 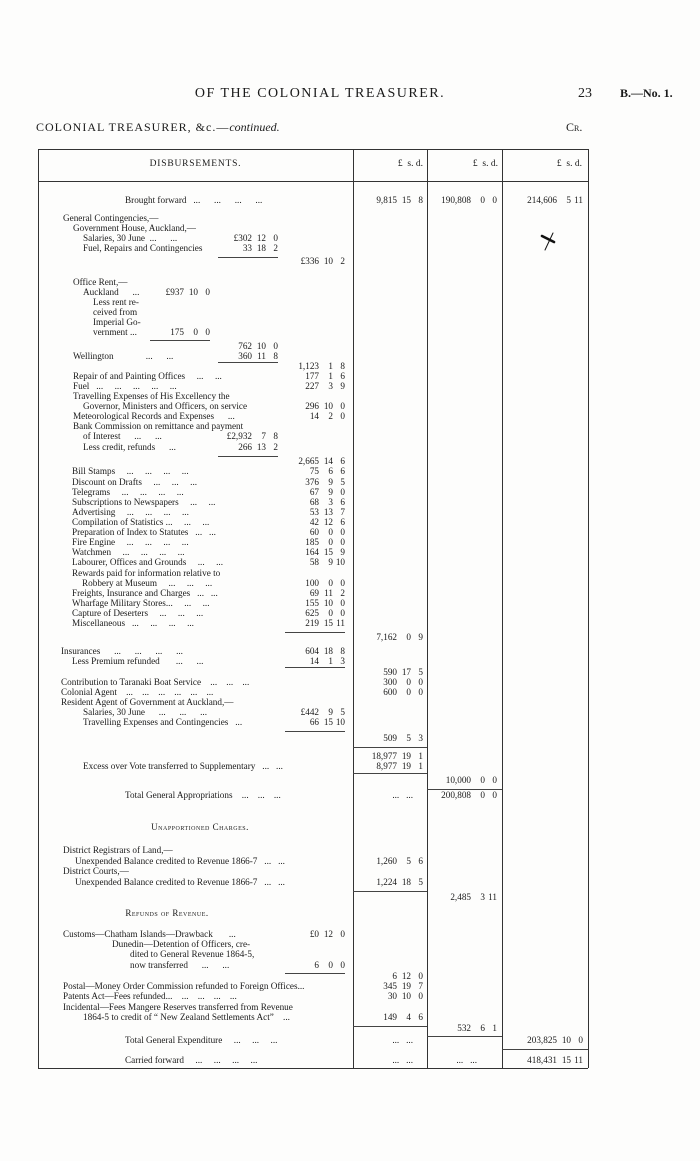 I want to click on pounds: 203,825, so click(x=542, y=1040).